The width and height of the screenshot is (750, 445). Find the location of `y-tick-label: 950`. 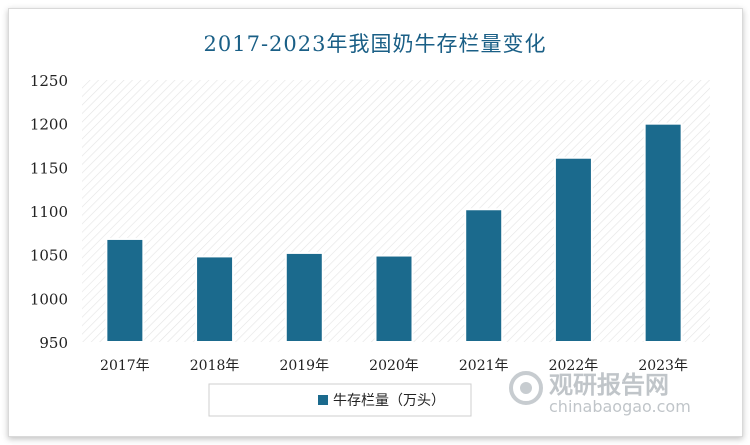

y-tick-label: 950 is located at coordinates (53, 343).